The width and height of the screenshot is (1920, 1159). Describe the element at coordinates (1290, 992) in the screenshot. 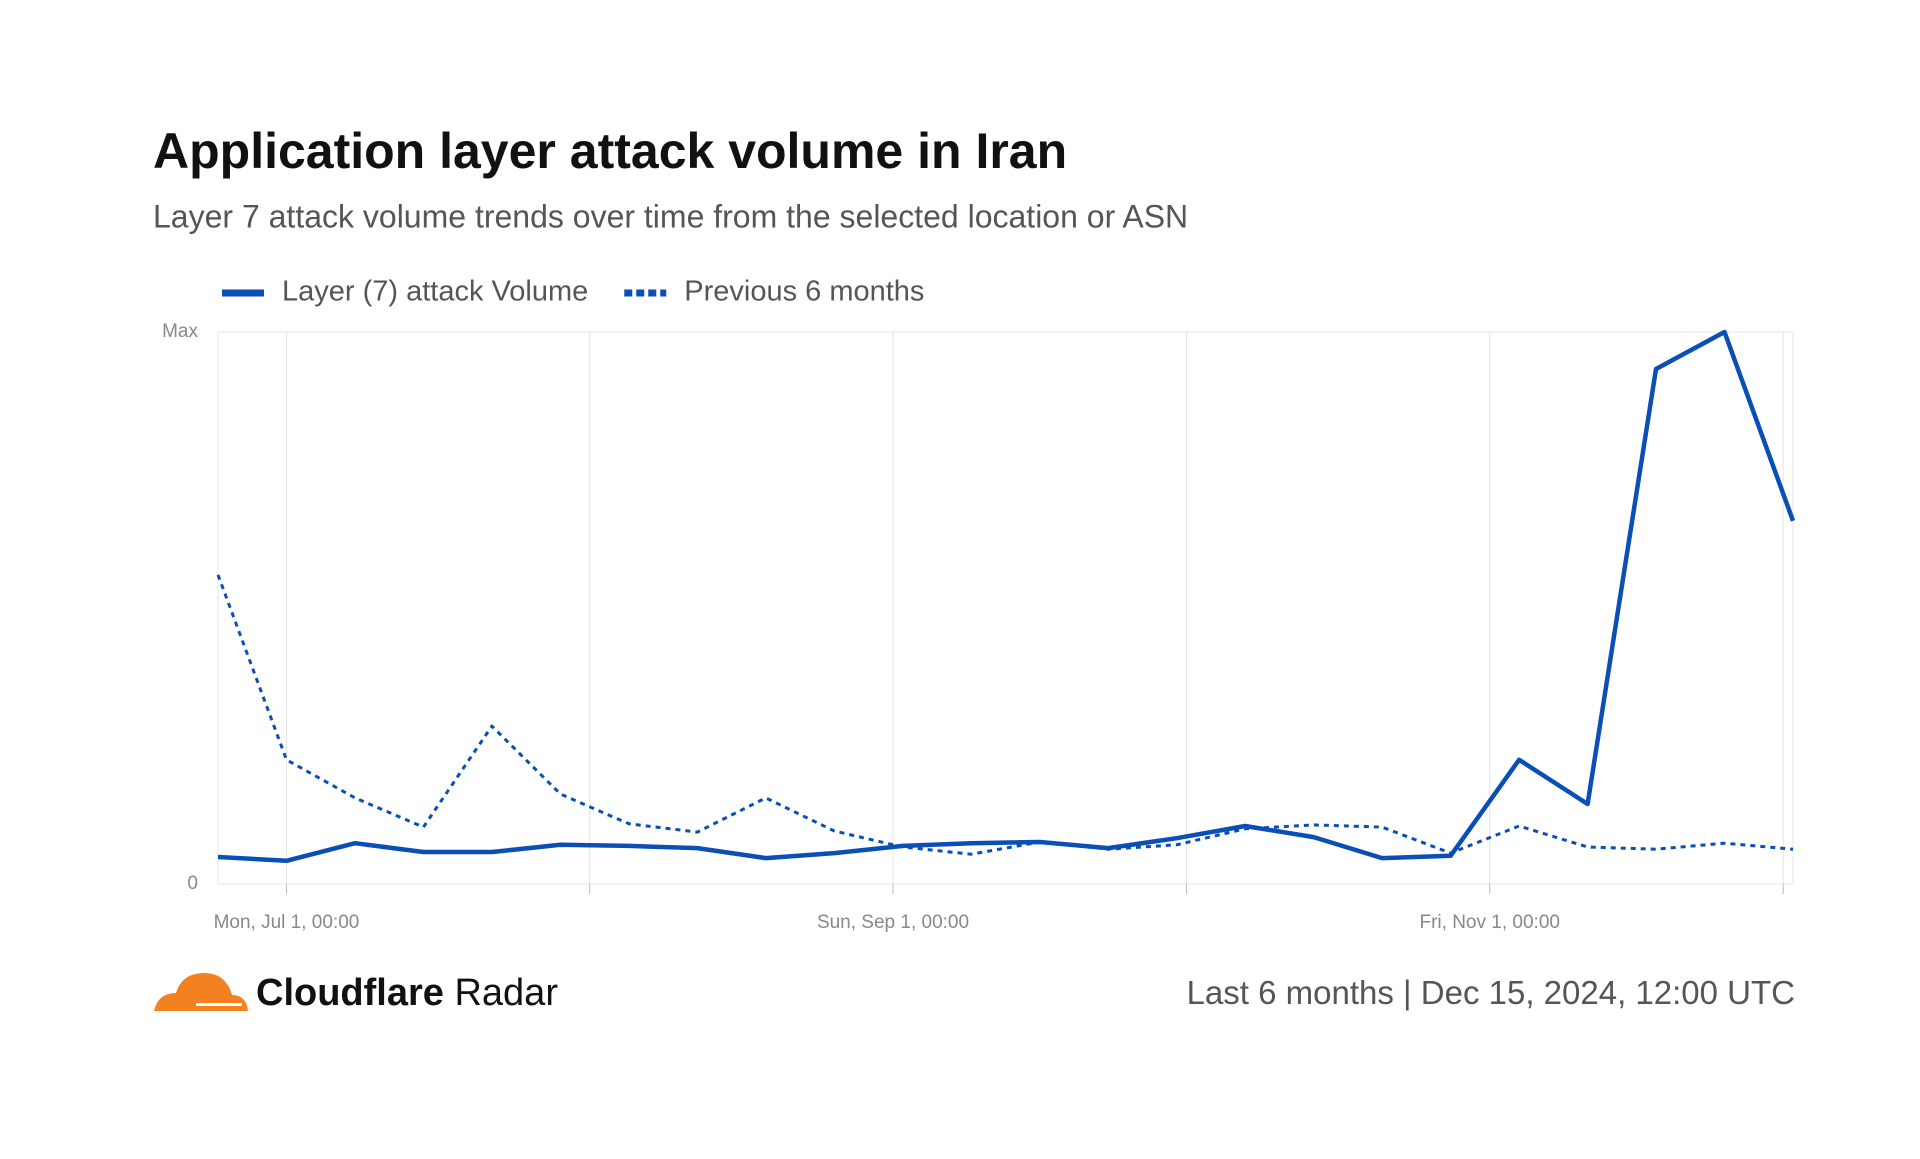

I see `period: Last 6 months` at that location.